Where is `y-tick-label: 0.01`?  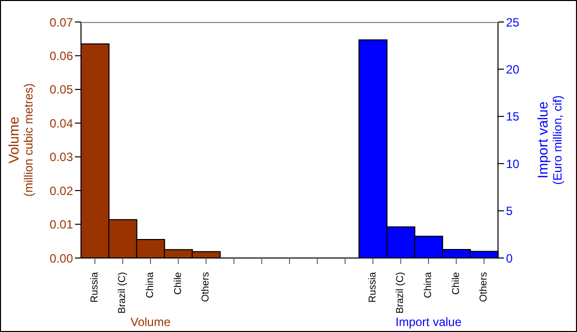 y-tick-label: 0.01 is located at coordinates (62, 225).